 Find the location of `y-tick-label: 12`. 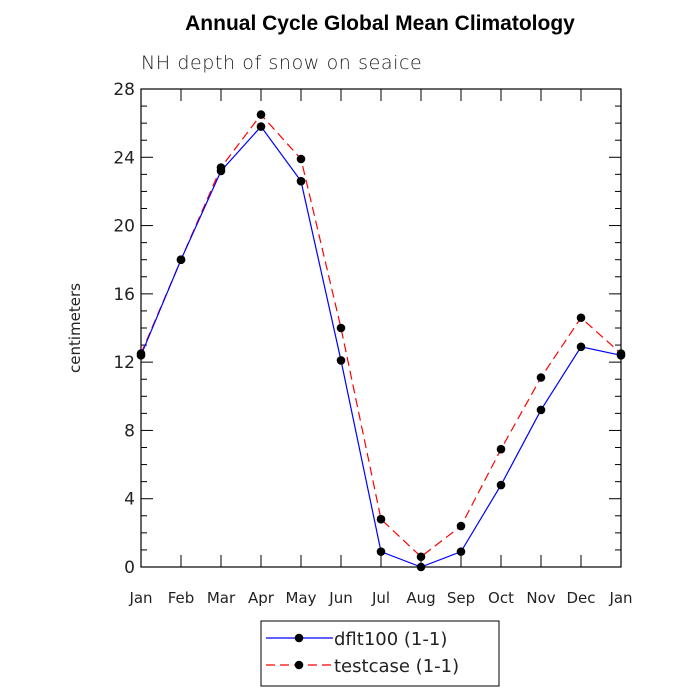

y-tick-label: 12 is located at coordinates (124, 363).